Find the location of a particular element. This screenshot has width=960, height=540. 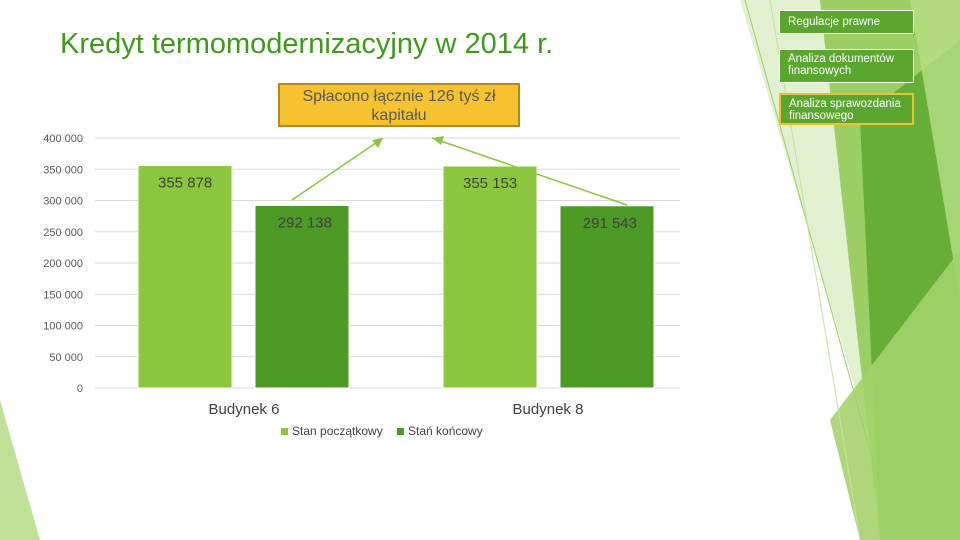

callout-arrows is located at coordinates (459, 171).